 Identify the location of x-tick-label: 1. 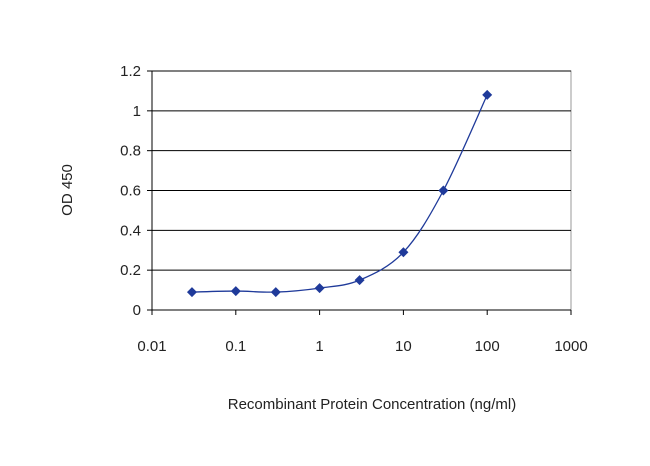
(319, 346).